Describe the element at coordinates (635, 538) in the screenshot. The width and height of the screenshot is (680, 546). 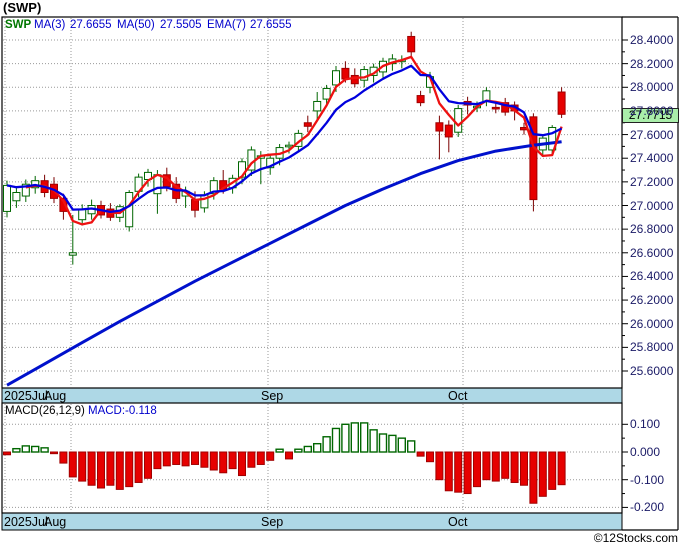
I see `watermark: ©12Stocks.com` at that location.